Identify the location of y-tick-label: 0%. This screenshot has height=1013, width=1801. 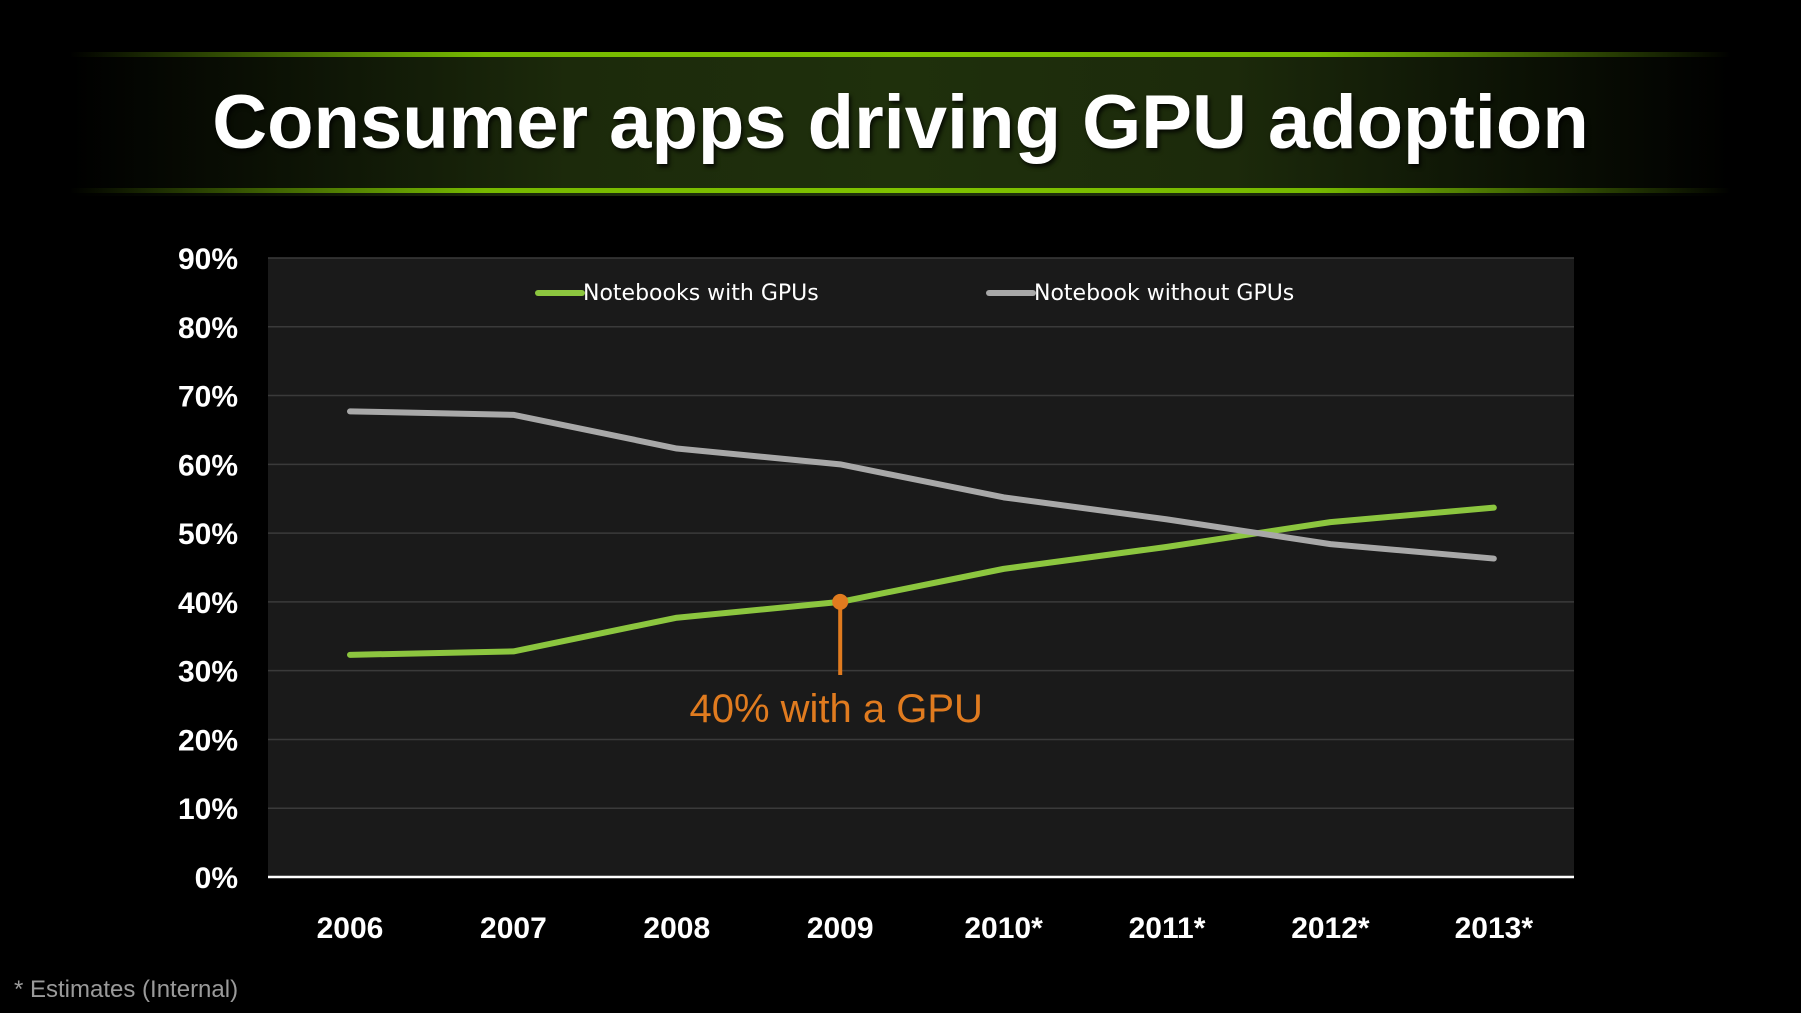
(216, 878).